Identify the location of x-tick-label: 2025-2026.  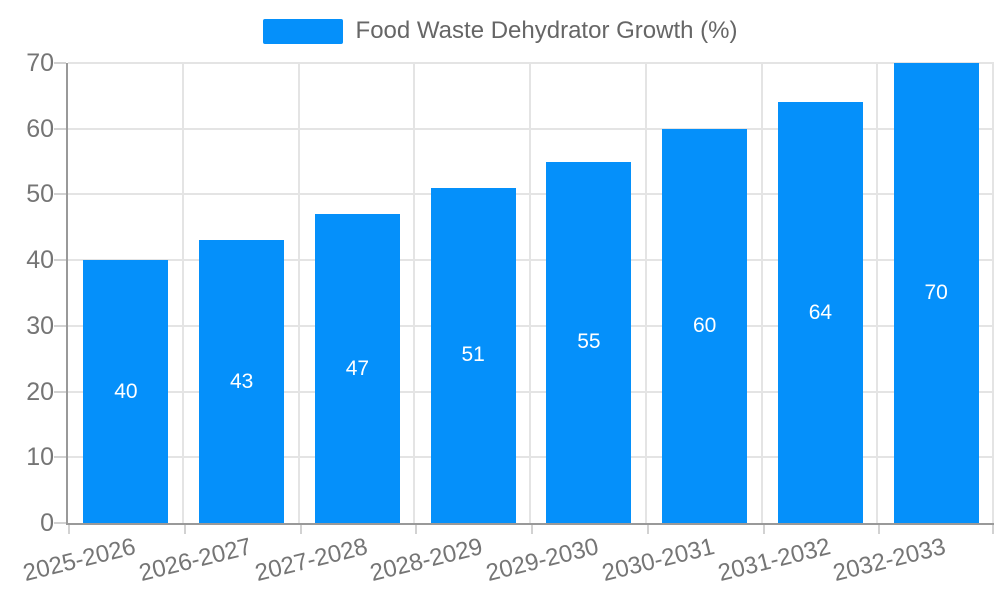
(79, 560).